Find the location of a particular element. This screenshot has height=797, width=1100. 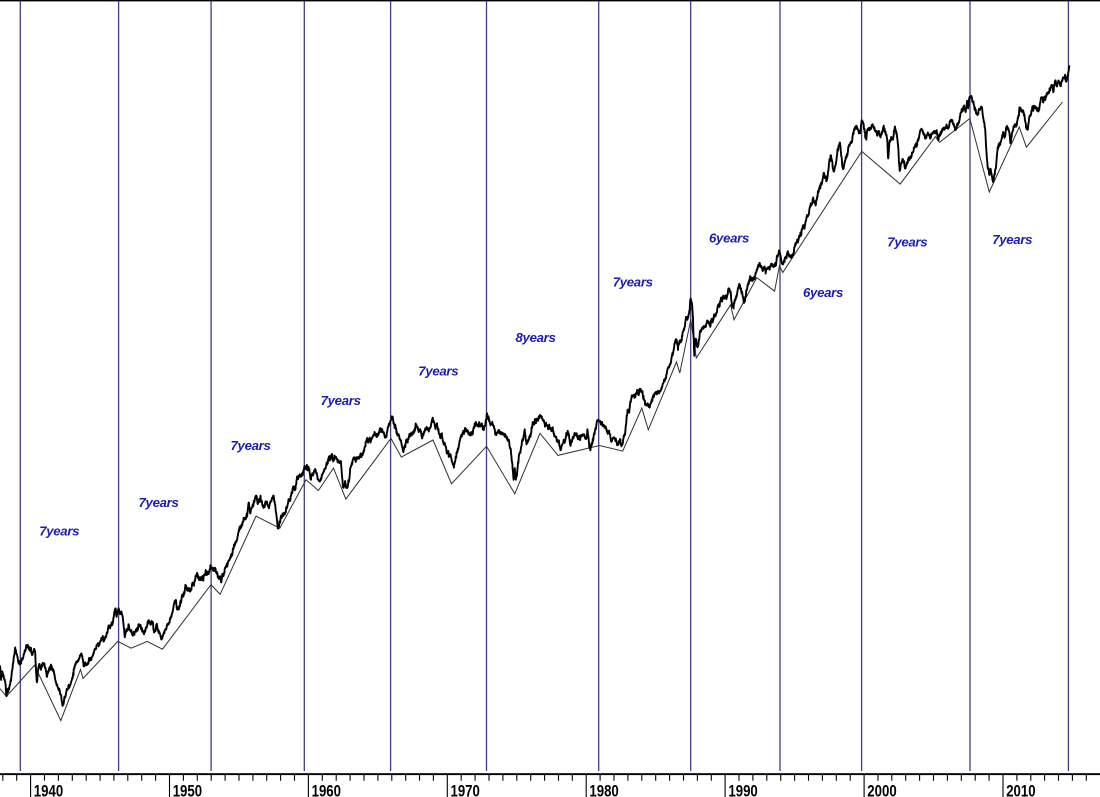

svg-text: 1980 is located at coordinates (603, 789).